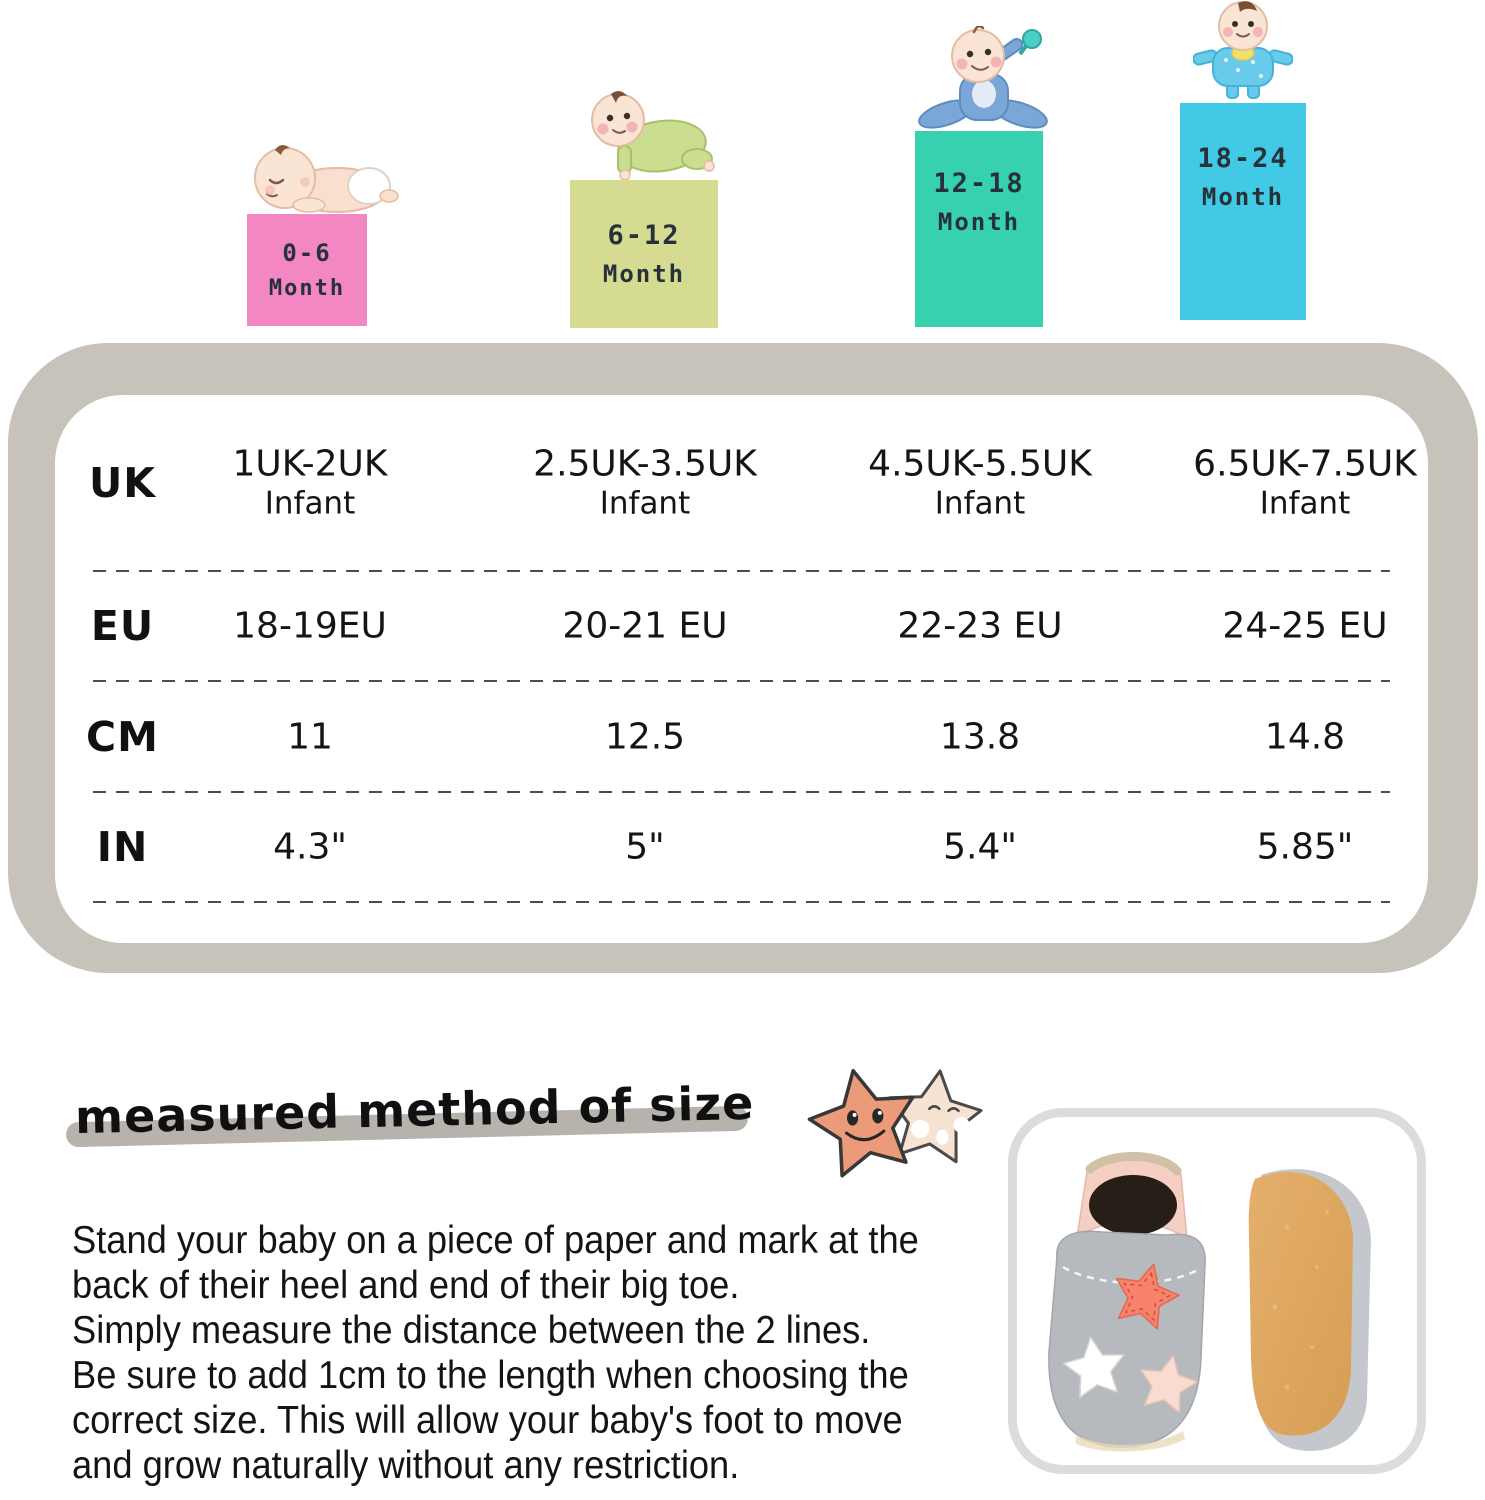 This screenshot has height=1500, width=1485. I want to click on age-block-6-12: 6-12 Month, so click(644, 254).